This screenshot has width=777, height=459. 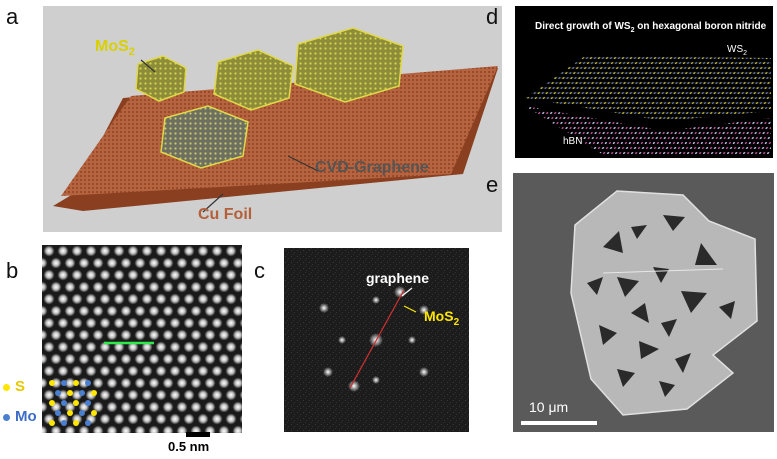 I want to click on panel-e-sem-image, so click(x=664, y=303).